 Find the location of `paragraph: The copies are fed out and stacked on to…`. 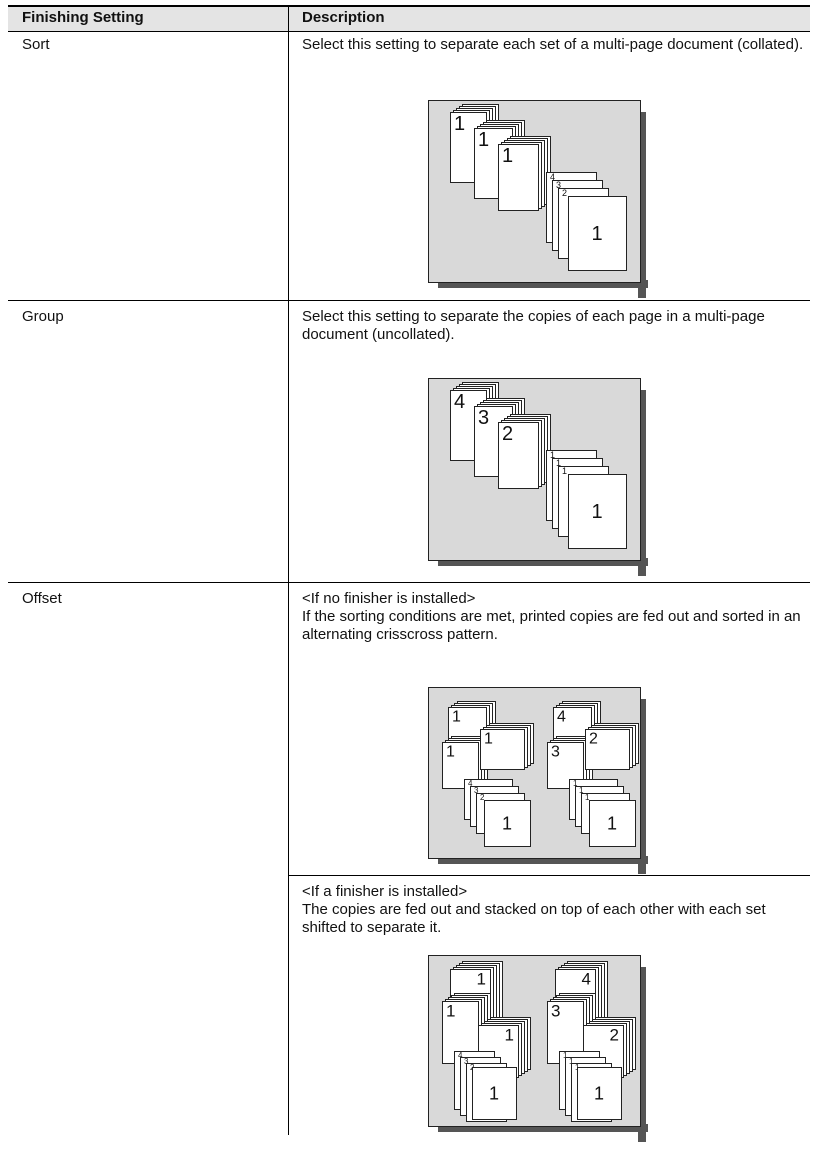

paragraph: The copies are fed out and stacked on to… is located at coordinates (534, 918).